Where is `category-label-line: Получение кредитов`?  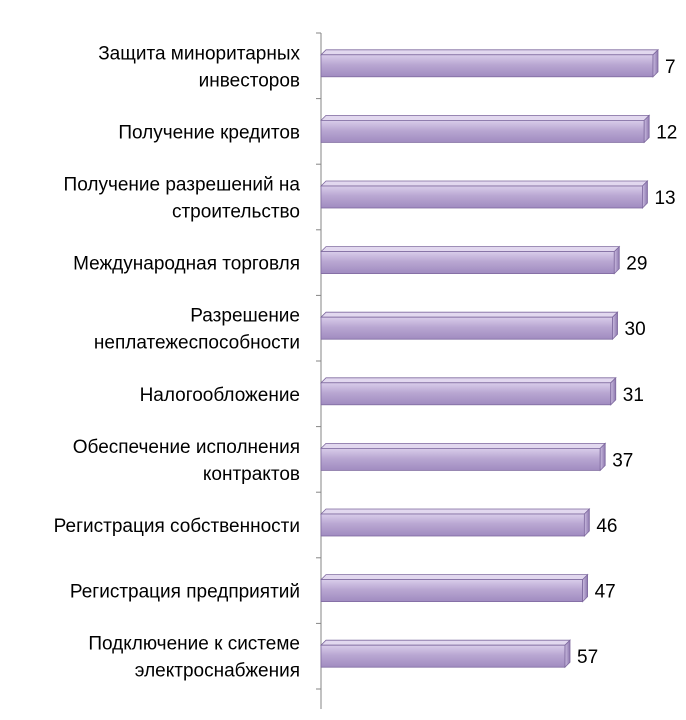 category-label-line: Получение кредитов is located at coordinates (209, 132).